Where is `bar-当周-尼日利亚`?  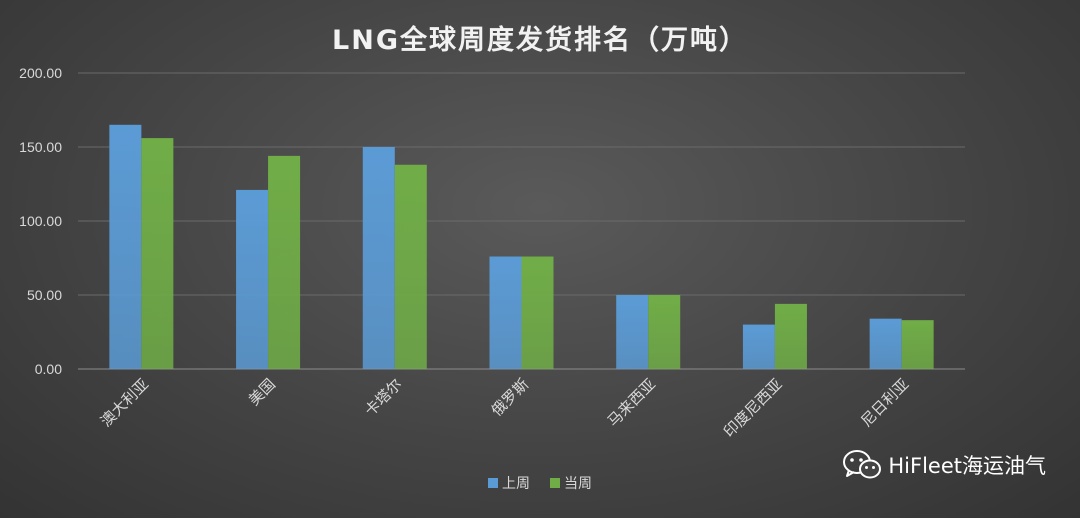
bar-当周-尼日利亚 is located at coordinates (917, 344).